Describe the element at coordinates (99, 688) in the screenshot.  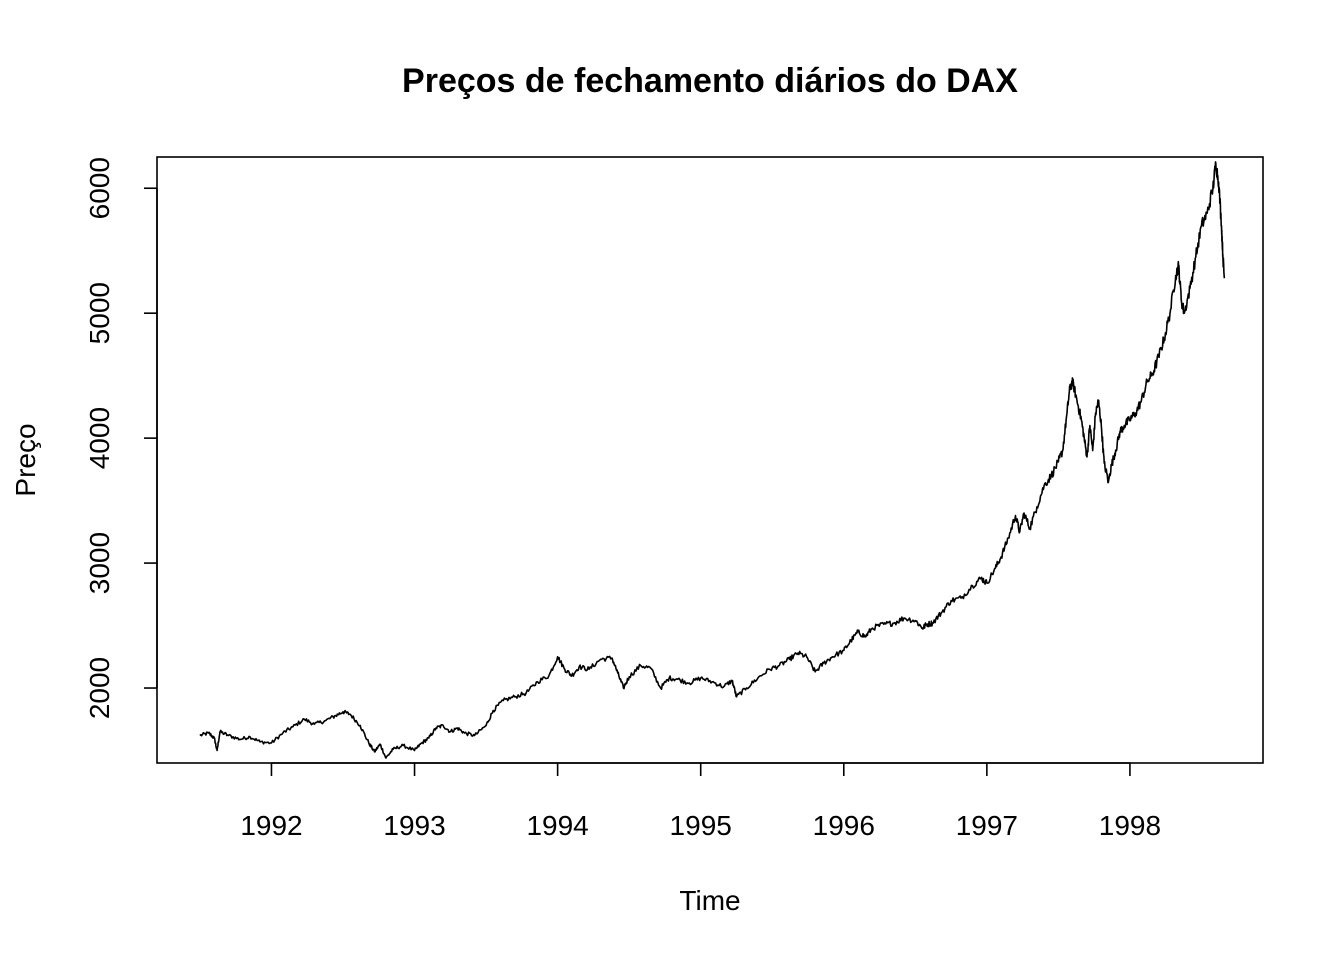
I see `y-tick-label: 2000` at that location.